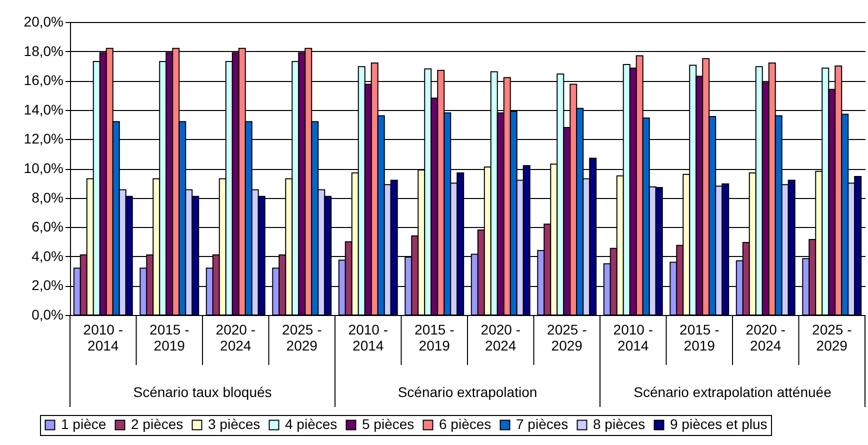 This screenshot has height=445, width=868. I want to click on legend-label: 7 pièces, so click(542, 424).